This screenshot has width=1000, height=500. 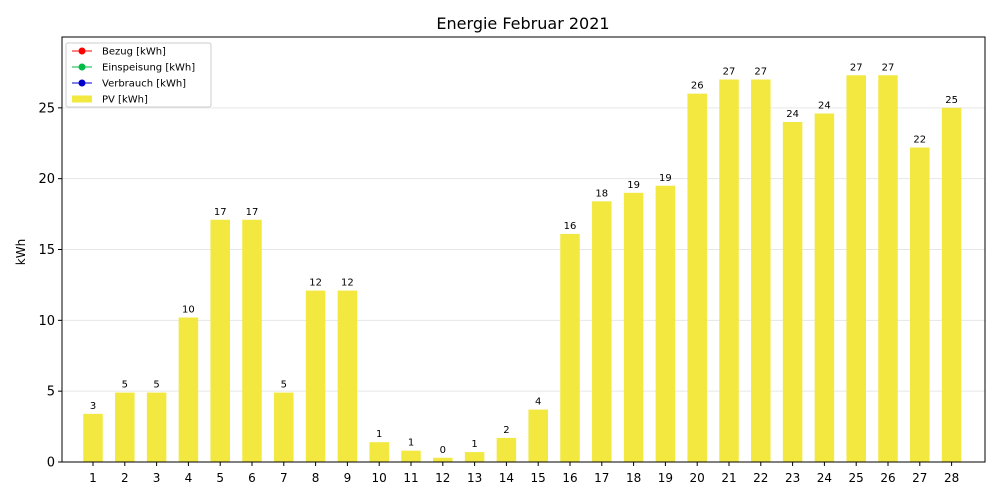 What do you see at coordinates (348, 478) in the screenshot?
I see `x-tick-label: 9` at bounding box center [348, 478].